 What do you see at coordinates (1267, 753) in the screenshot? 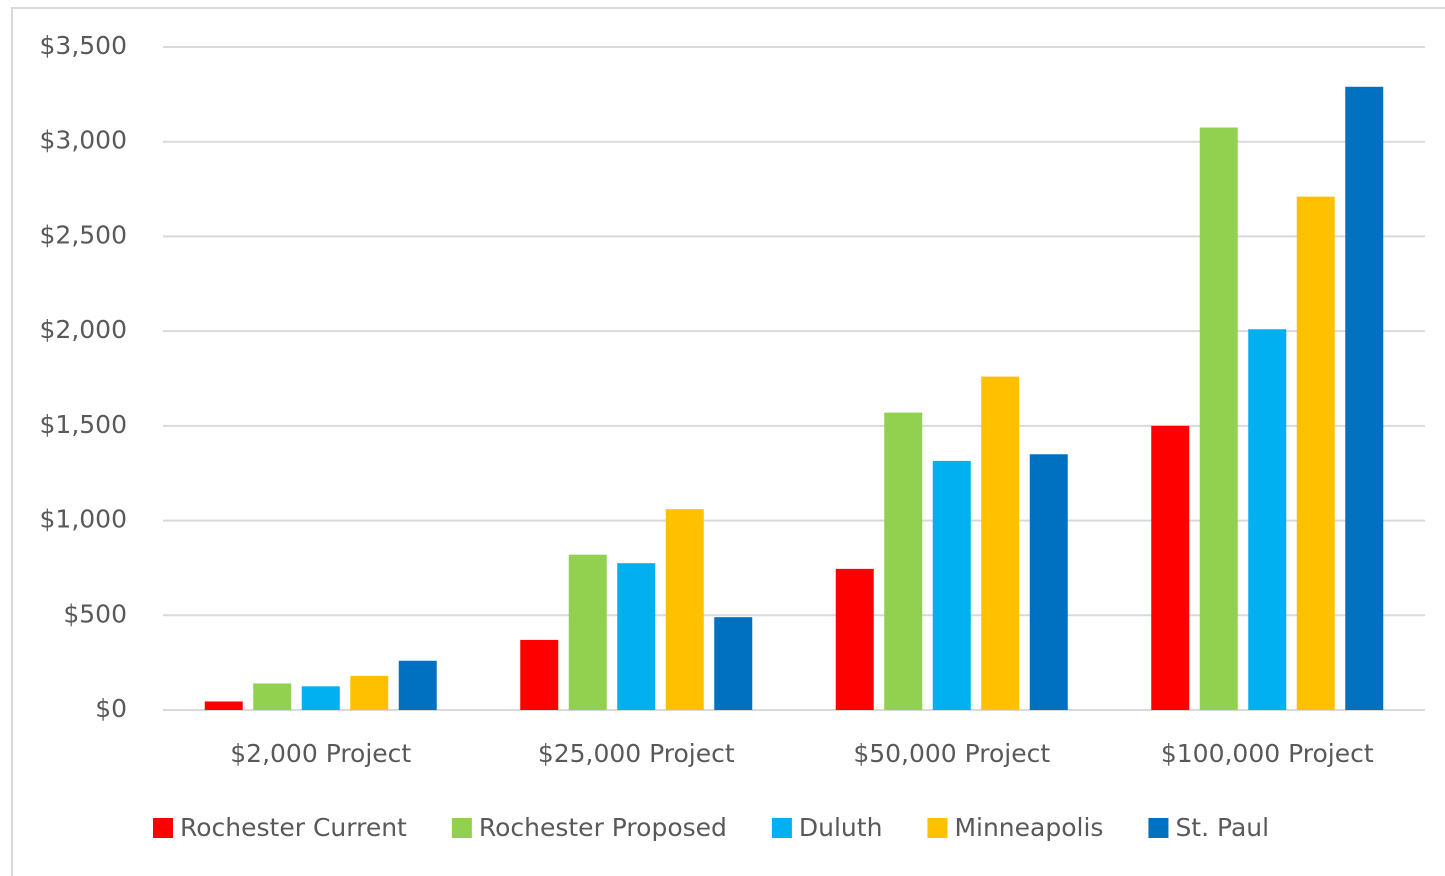
I see `x-tick-label: $100,000 Project` at bounding box center [1267, 753].